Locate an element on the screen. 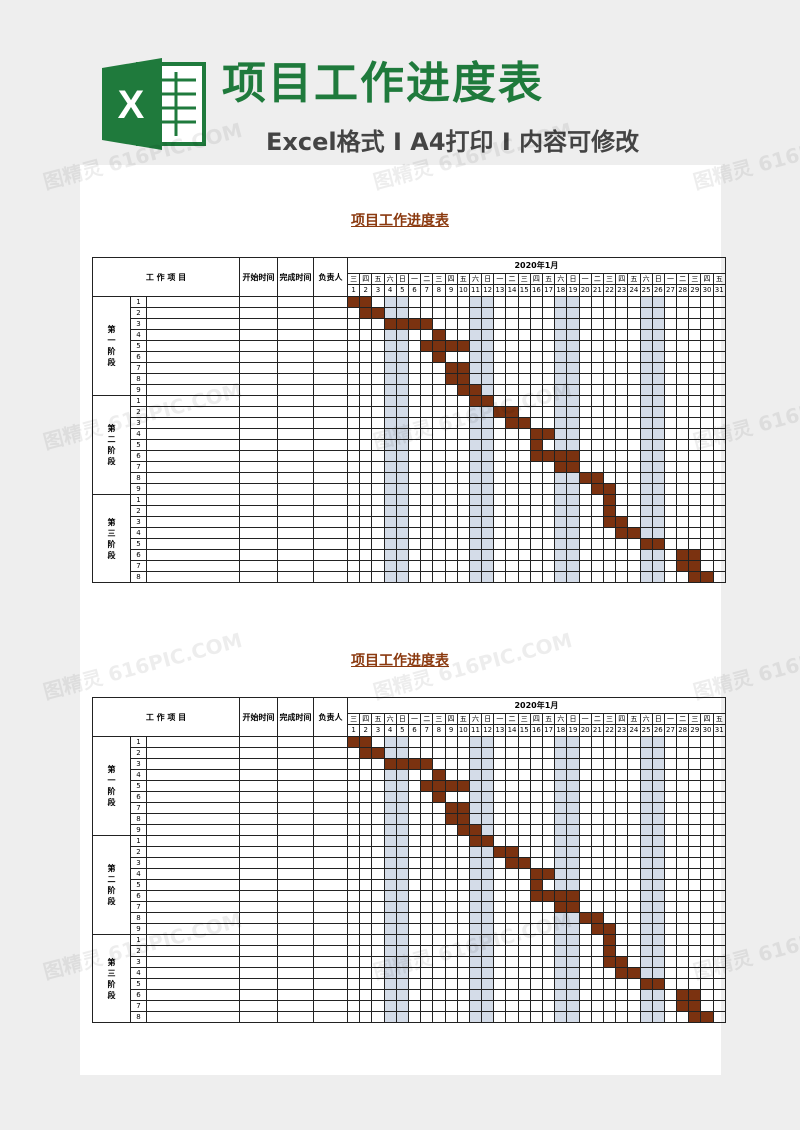 The image size is (800, 1130). weekday-cell: 二 is located at coordinates (512, 279).